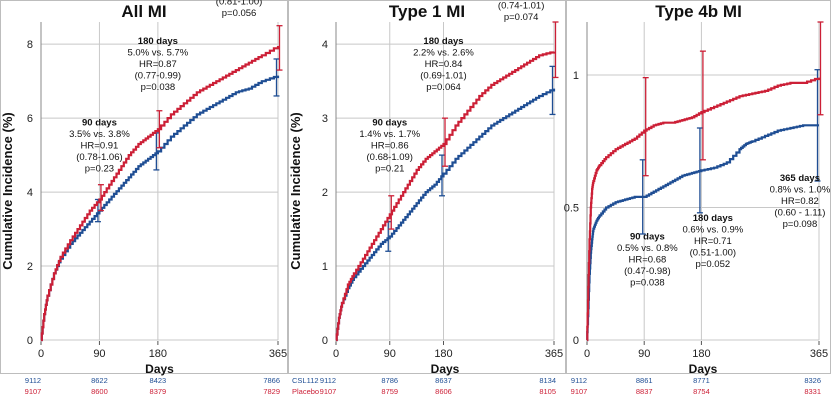 The height and width of the screenshot is (401, 831). What do you see at coordinates (443, 53) in the screenshot?
I see `annotation-text: 2.2% vs. 2.6%` at bounding box center [443, 53].